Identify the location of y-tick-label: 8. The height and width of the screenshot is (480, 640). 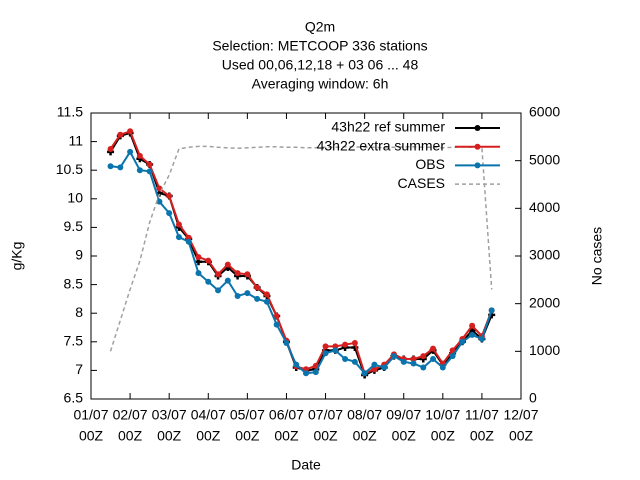
(79, 312).